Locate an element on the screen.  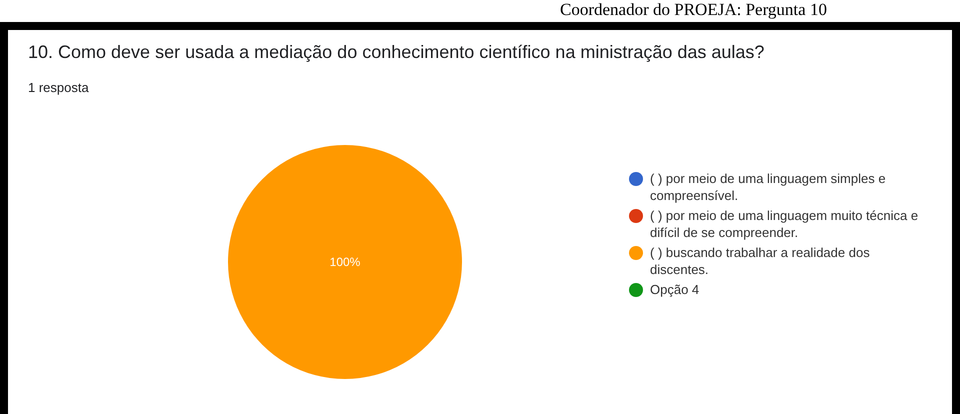
legend-label: ( ) buscando trabalhar a realidade dos discentes. is located at coordinates (760, 261).